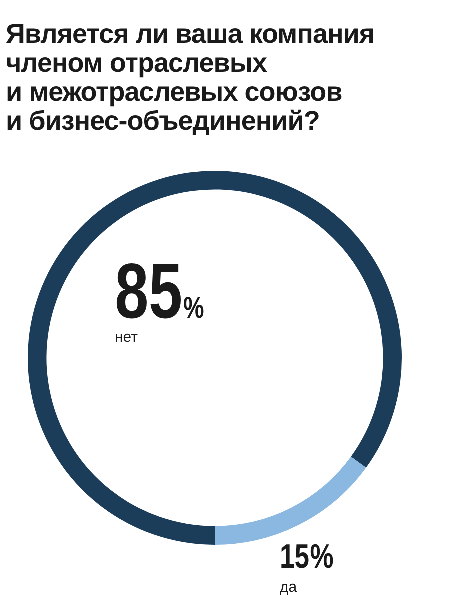  What do you see at coordinates (289, 587) in the screenshot?
I see `slice-label: да` at bounding box center [289, 587].